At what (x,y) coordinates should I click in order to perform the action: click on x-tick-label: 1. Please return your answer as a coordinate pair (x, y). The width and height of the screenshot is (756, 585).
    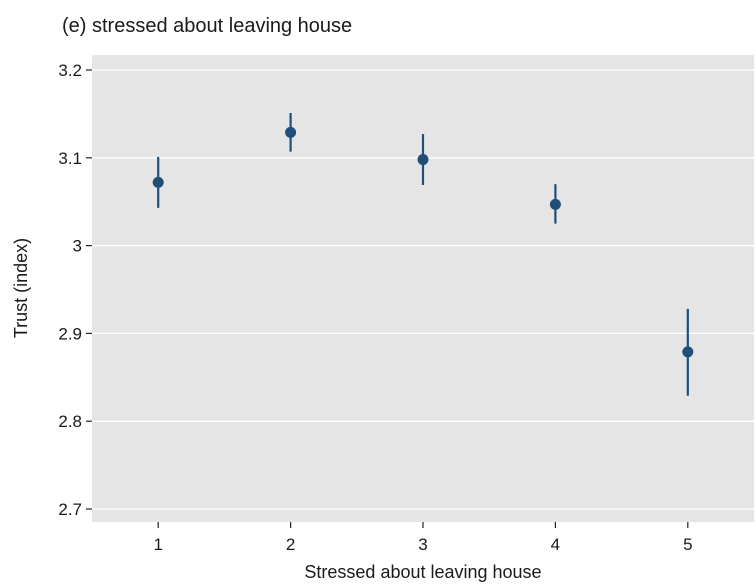
    Looking at the image, I should click on (157, 544).